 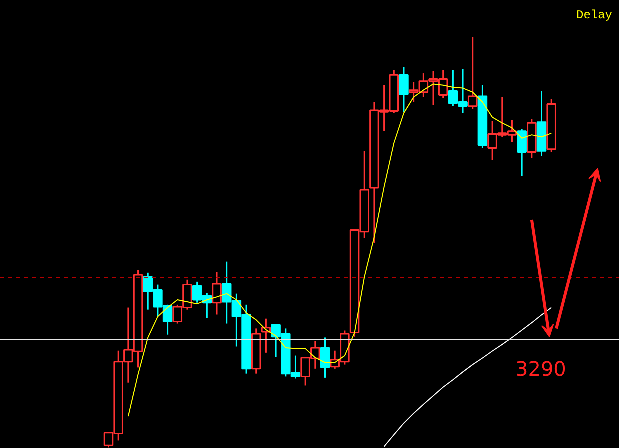 What do you see at coordinates (594, 15) in the screenshot?
I see `text: Delay` at bounding box center [594, 15].